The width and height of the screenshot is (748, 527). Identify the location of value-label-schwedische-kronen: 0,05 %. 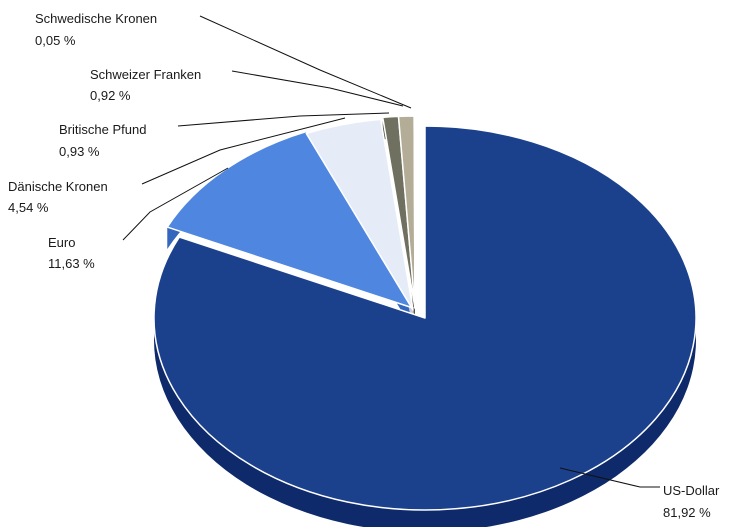
(55, 40).